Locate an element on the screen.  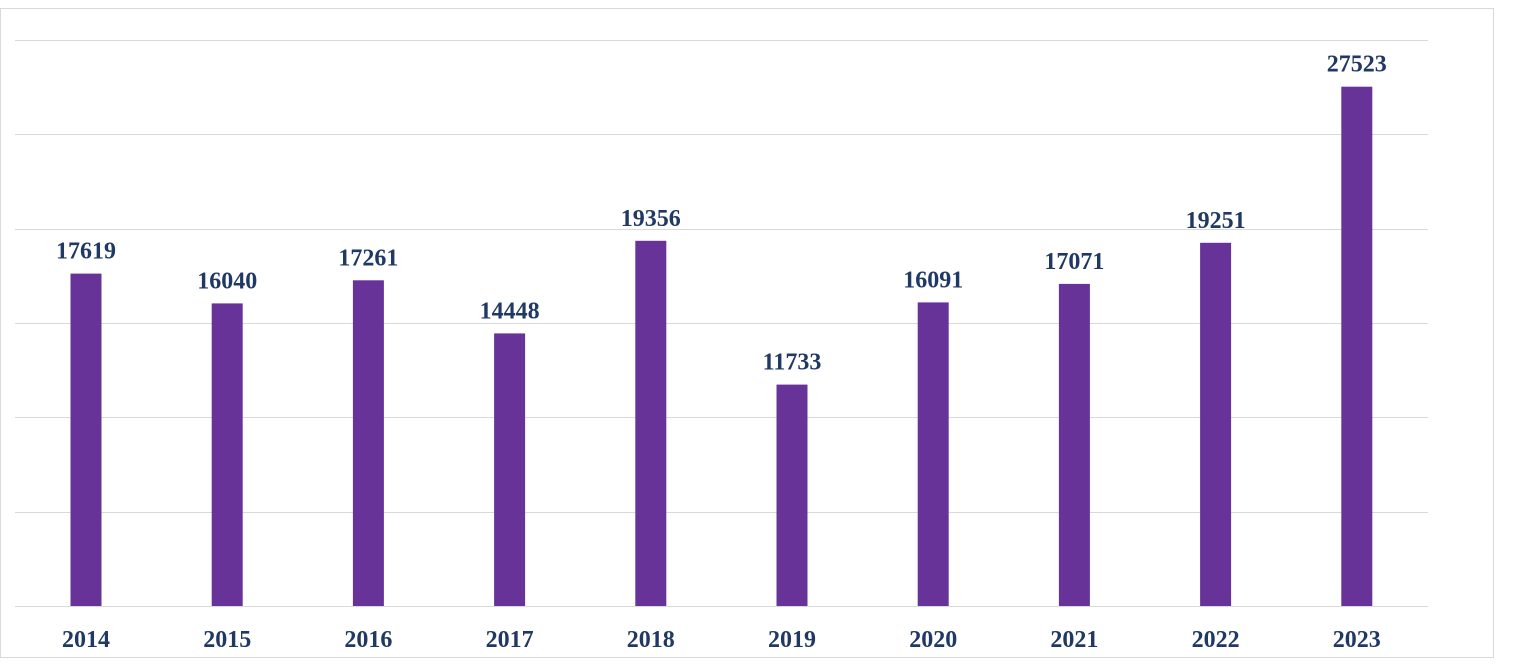
category-label-2021: 2021 is located at coordinates (1074, 640).